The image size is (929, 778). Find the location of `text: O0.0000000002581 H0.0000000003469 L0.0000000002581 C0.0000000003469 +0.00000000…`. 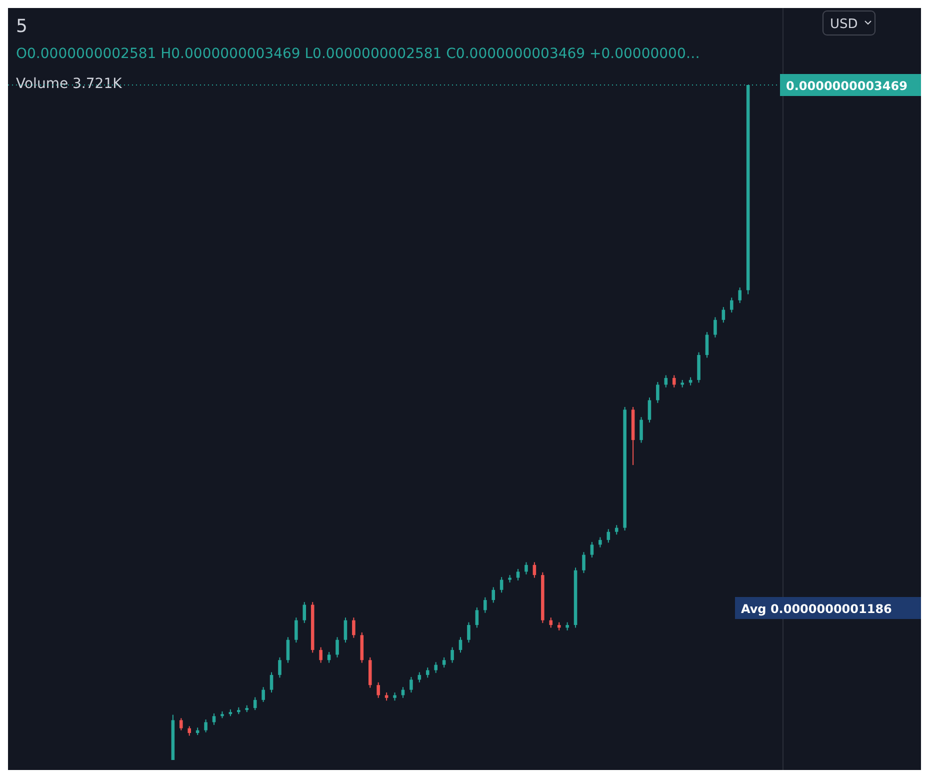

text: O0.0000000002581 H0.0000000003469 L0.0000000002581 C0.0000000003469 +0.00000000… is located at coordinates (358, 54).